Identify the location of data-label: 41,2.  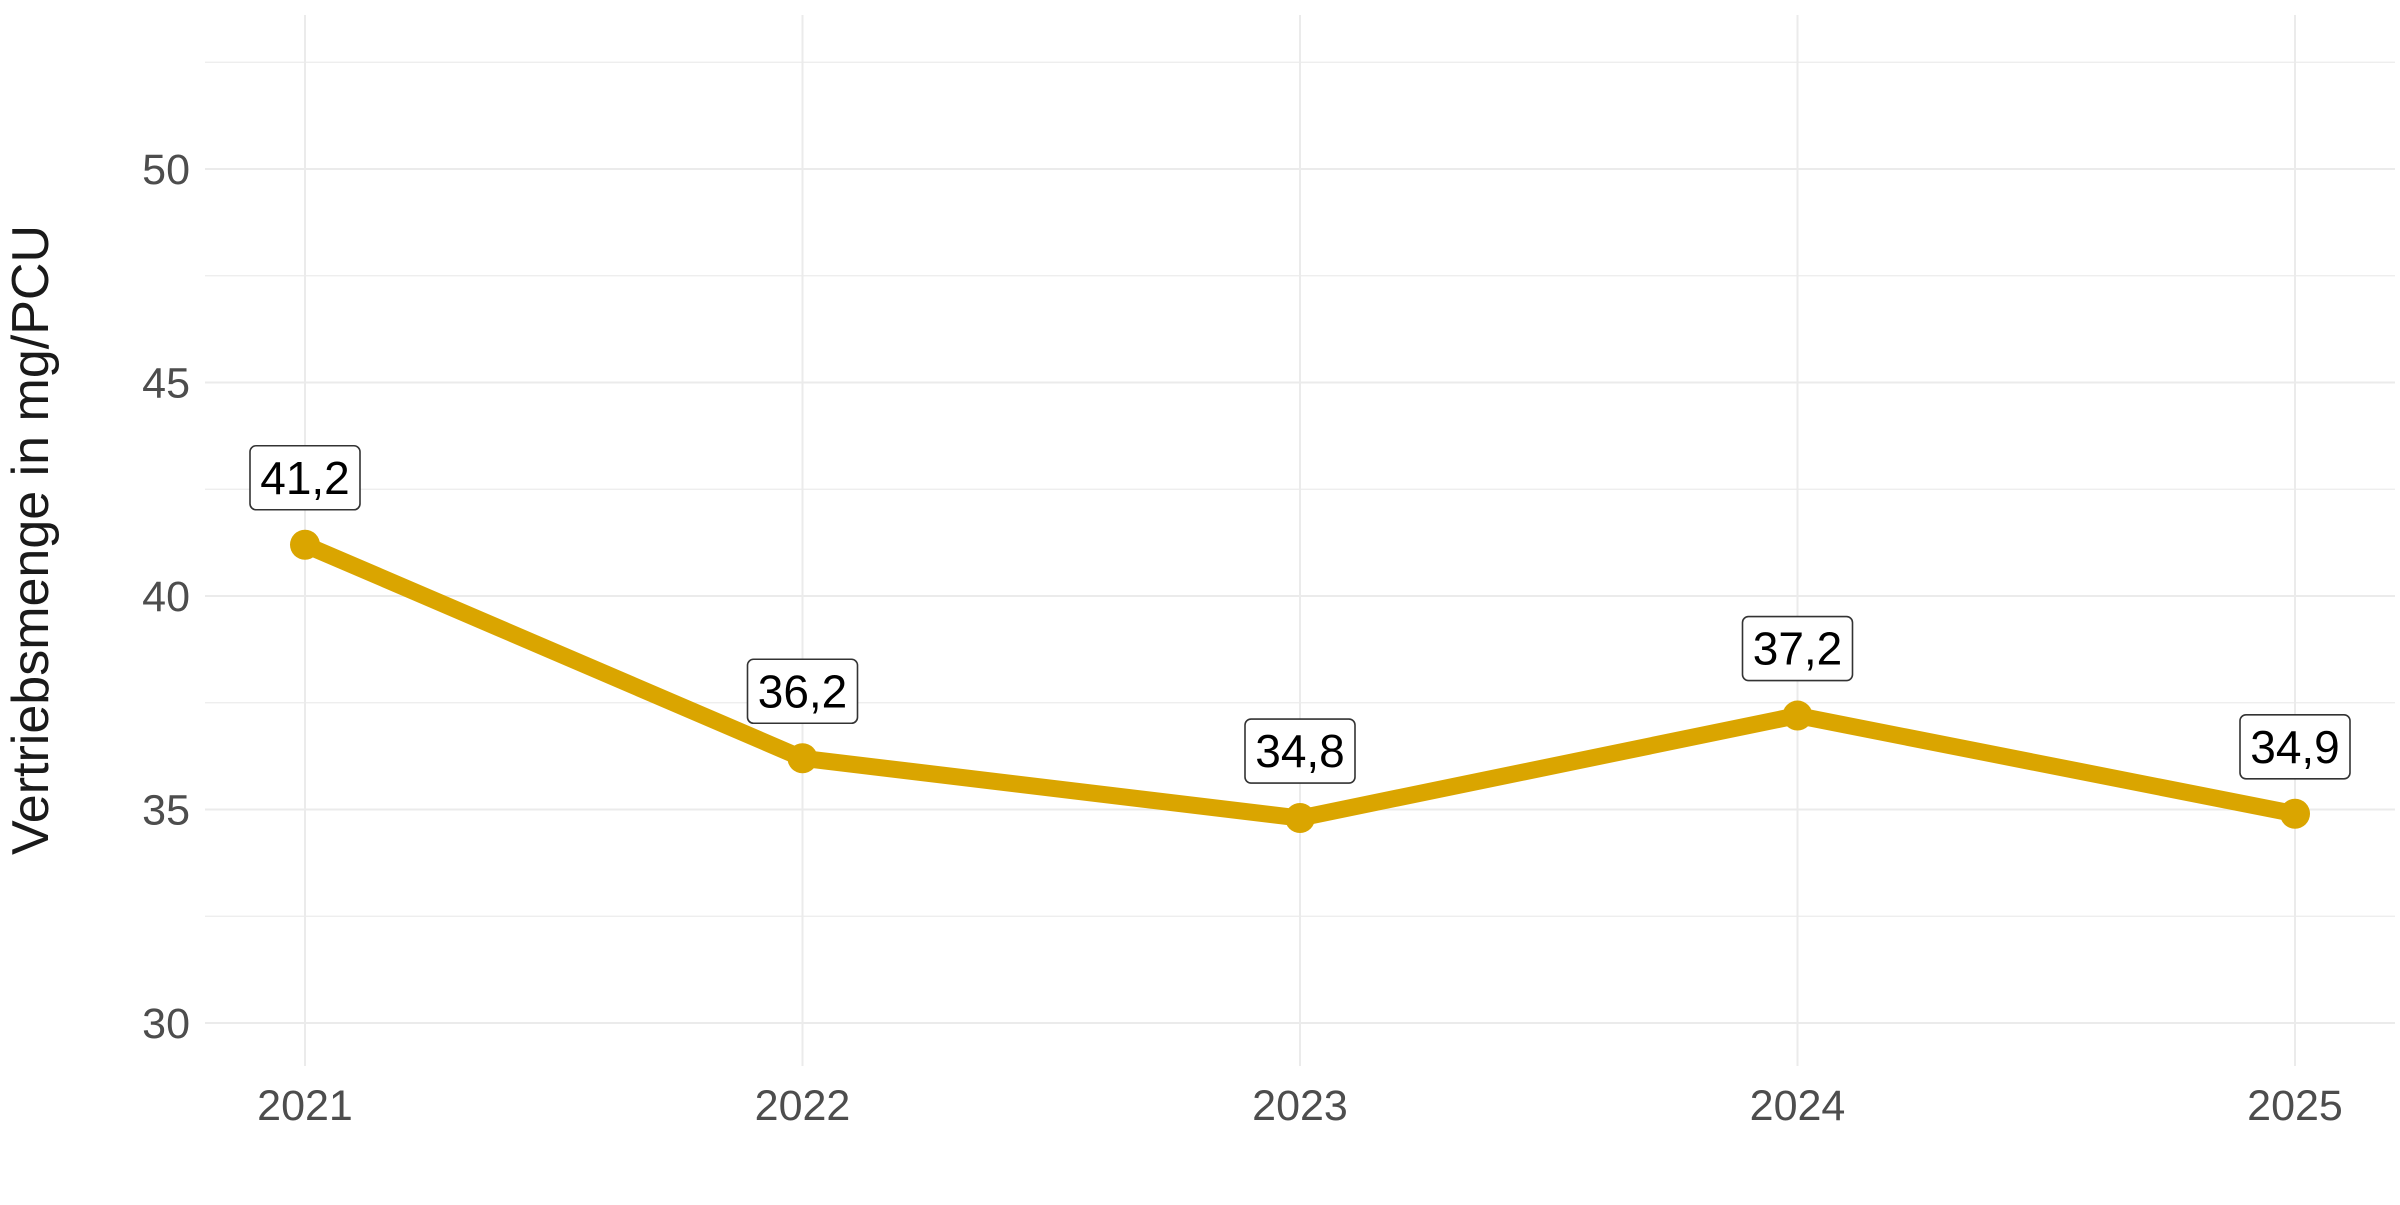
(305, 477).